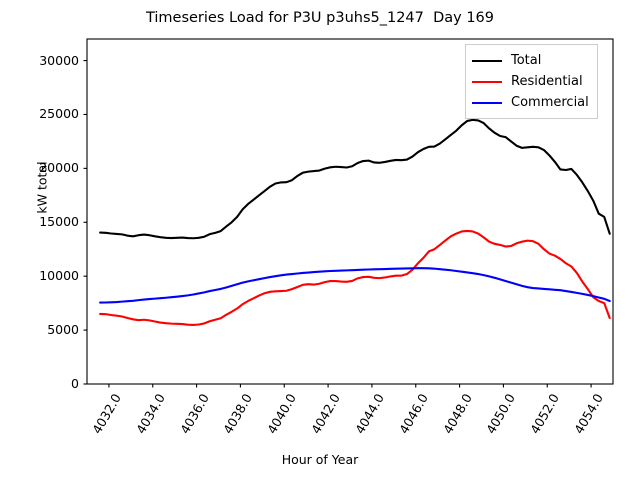 This screenshot has height=480, width=640. I want to click on series-line-commercial, so click(355, 285).